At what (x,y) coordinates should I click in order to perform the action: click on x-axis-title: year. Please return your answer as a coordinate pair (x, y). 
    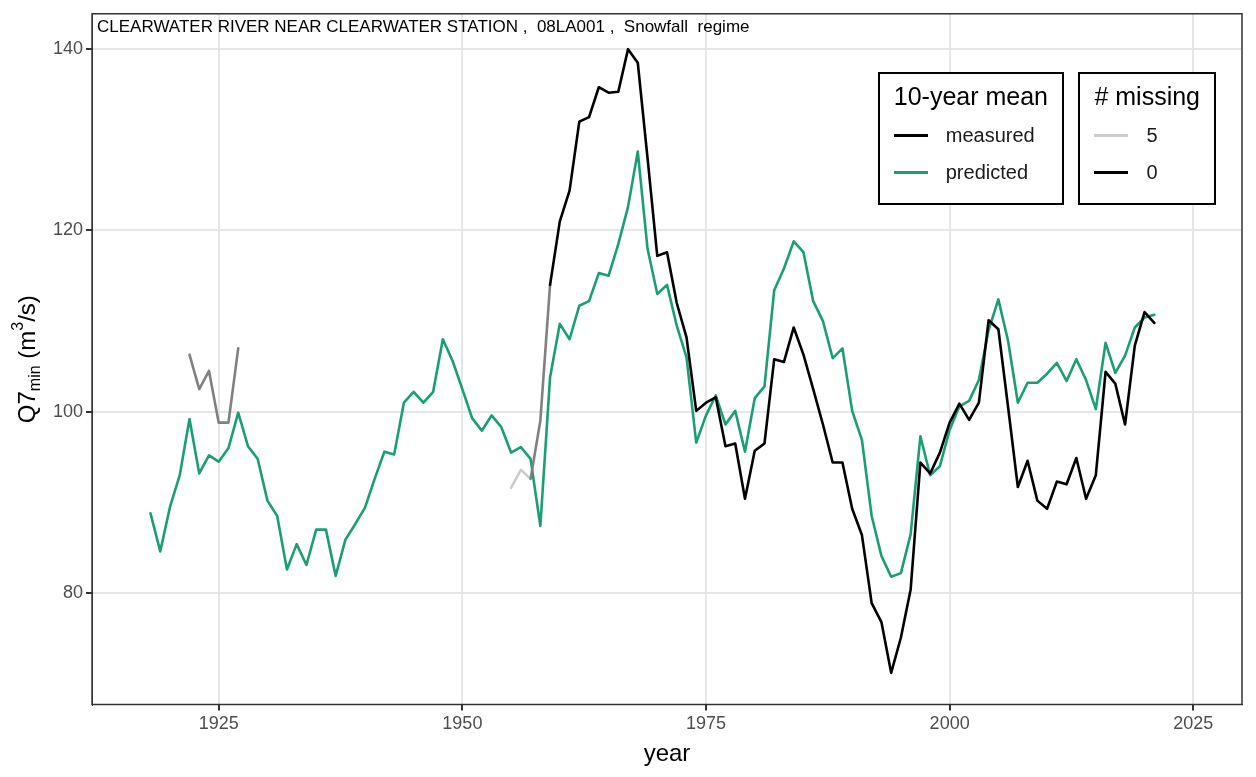
    Looking at the image, I should click on (667, 753).